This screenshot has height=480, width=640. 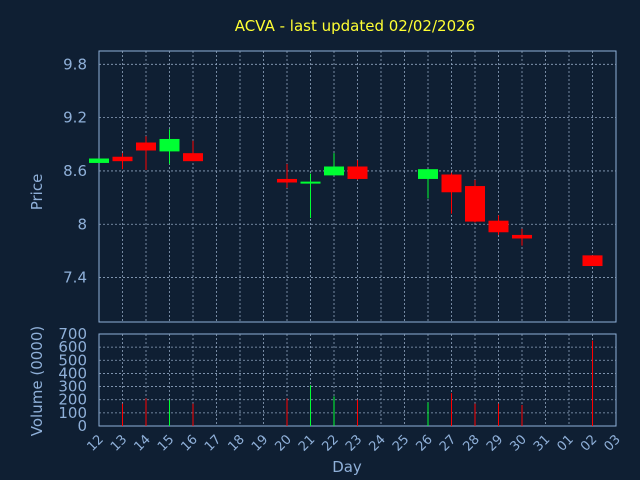 I want to click on x-tick-label: 21, so click(x=307, y=443).